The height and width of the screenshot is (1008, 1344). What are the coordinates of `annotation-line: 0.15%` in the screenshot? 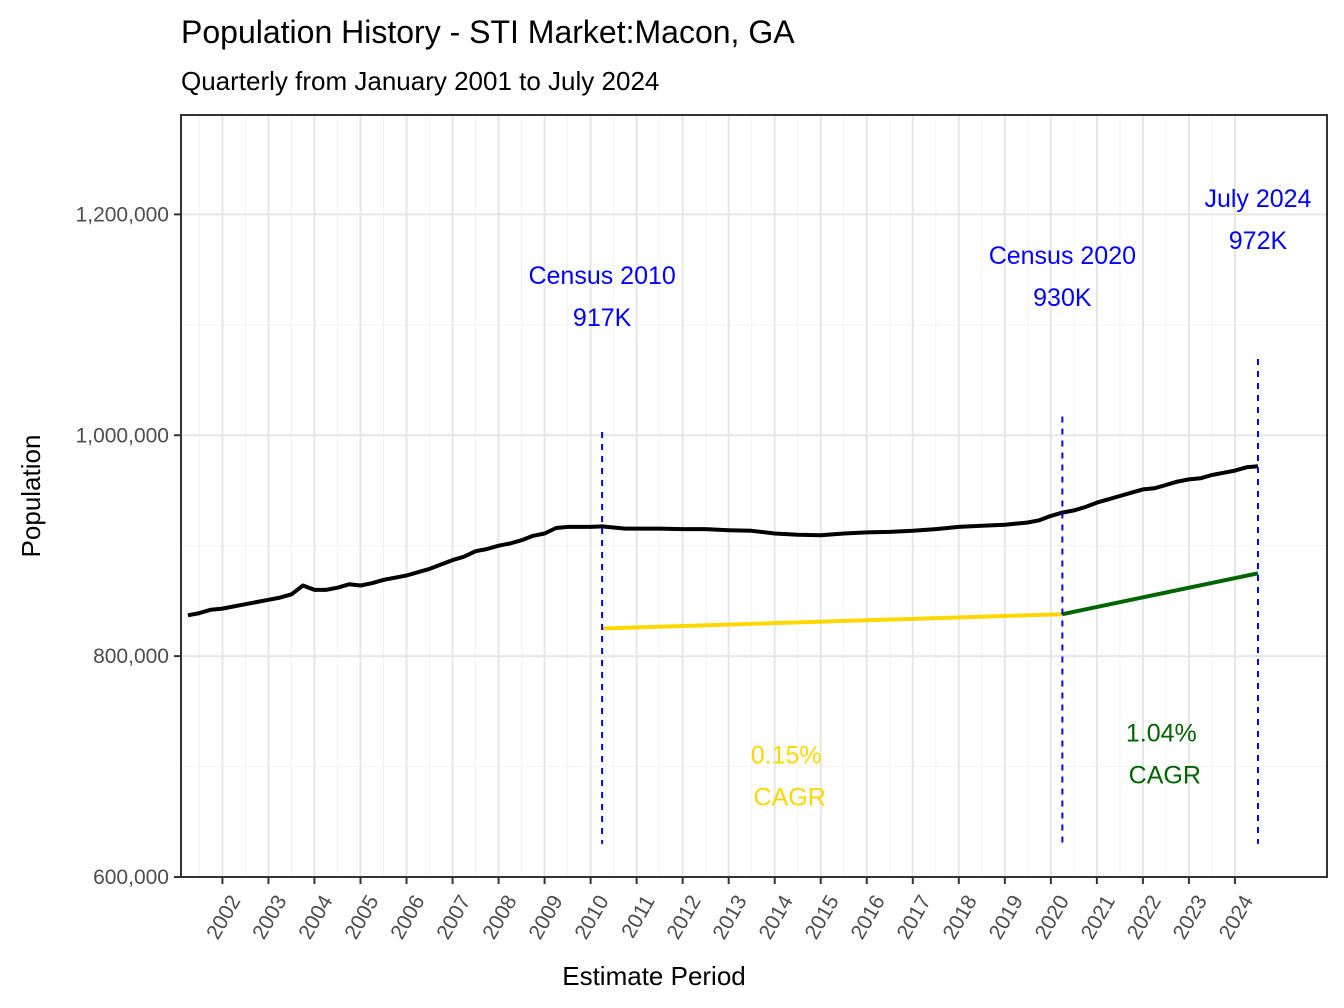 It's located at (786, 755).